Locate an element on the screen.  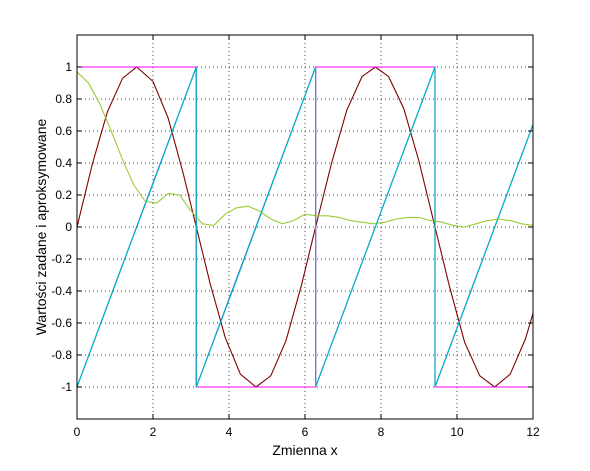
y-tick-label: 0.8 is located at coordinates (63, 99).